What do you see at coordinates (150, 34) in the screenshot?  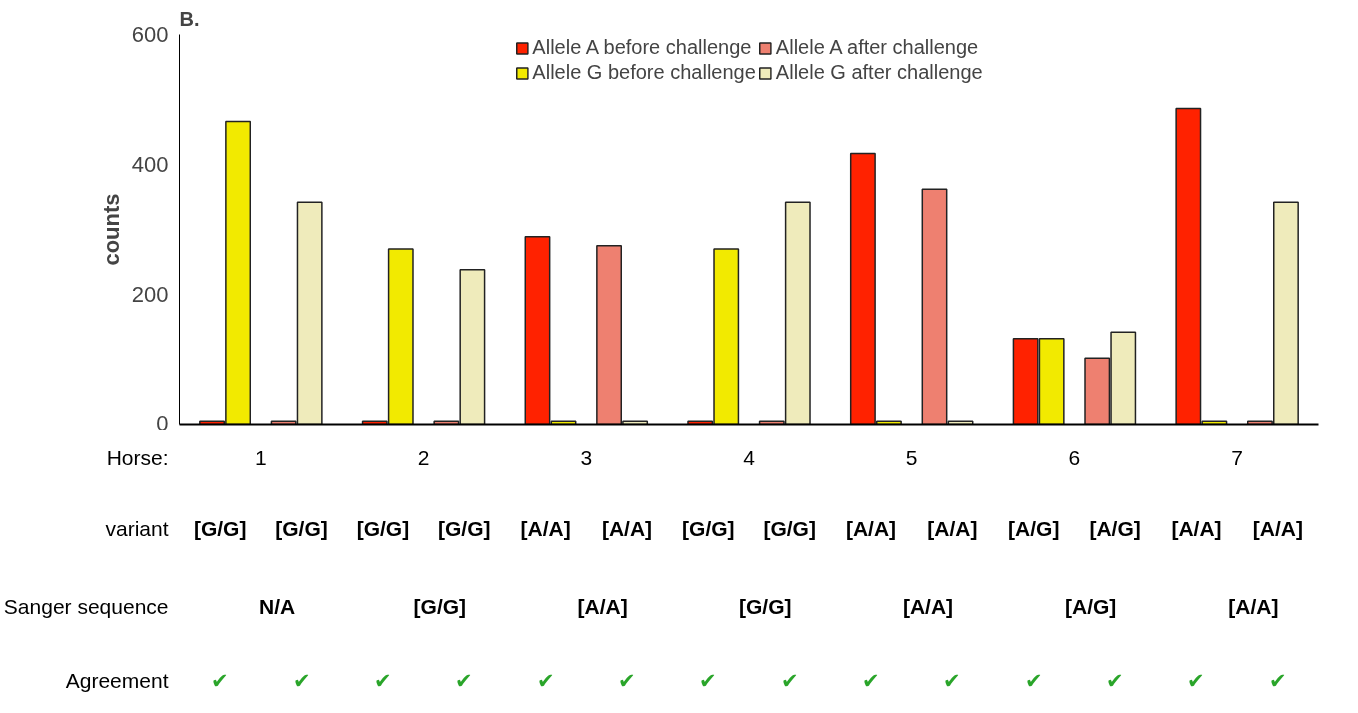 I see `y-tick-label: 600` at bounding box center [150, 34].